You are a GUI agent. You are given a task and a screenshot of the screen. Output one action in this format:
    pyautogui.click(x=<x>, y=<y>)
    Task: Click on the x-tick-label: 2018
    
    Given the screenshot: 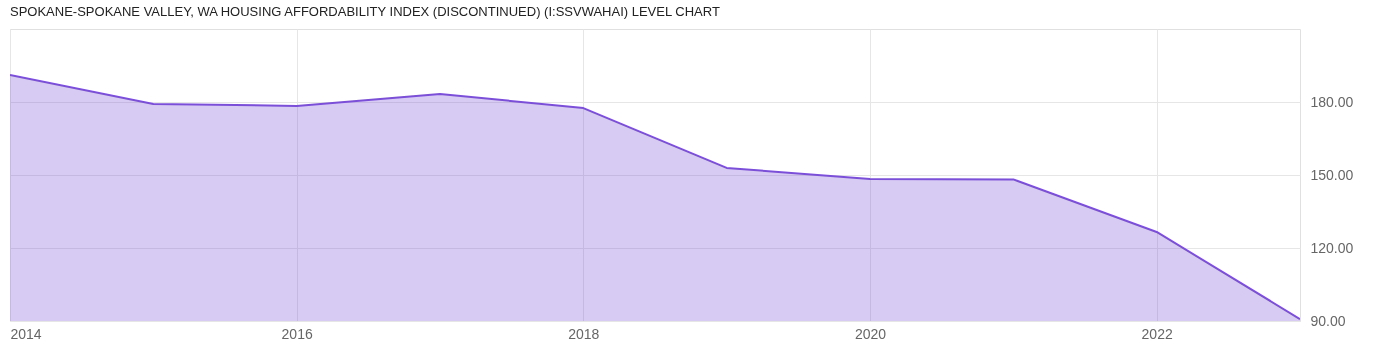 What is the action you would take?
    pyautogui.click(x=584, y=333)
    